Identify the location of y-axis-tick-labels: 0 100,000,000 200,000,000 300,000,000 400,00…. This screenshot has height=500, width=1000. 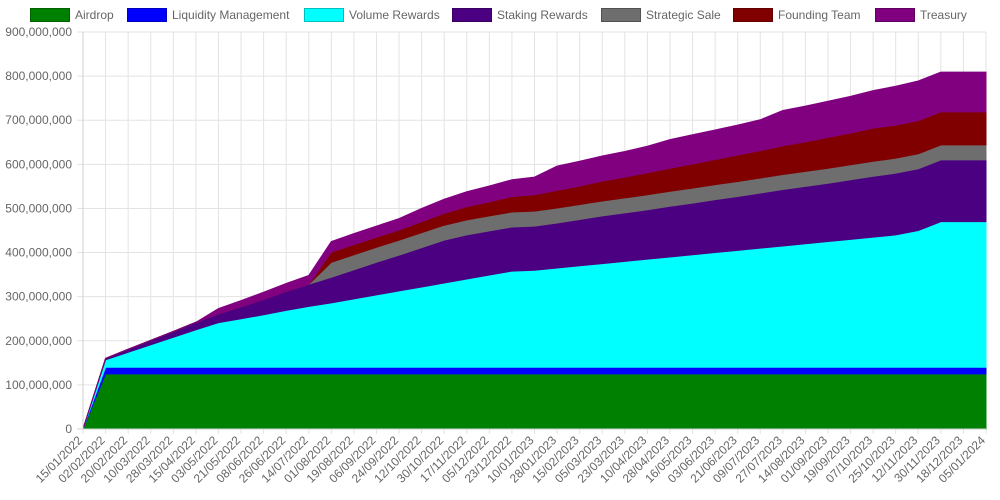
(38, 230).